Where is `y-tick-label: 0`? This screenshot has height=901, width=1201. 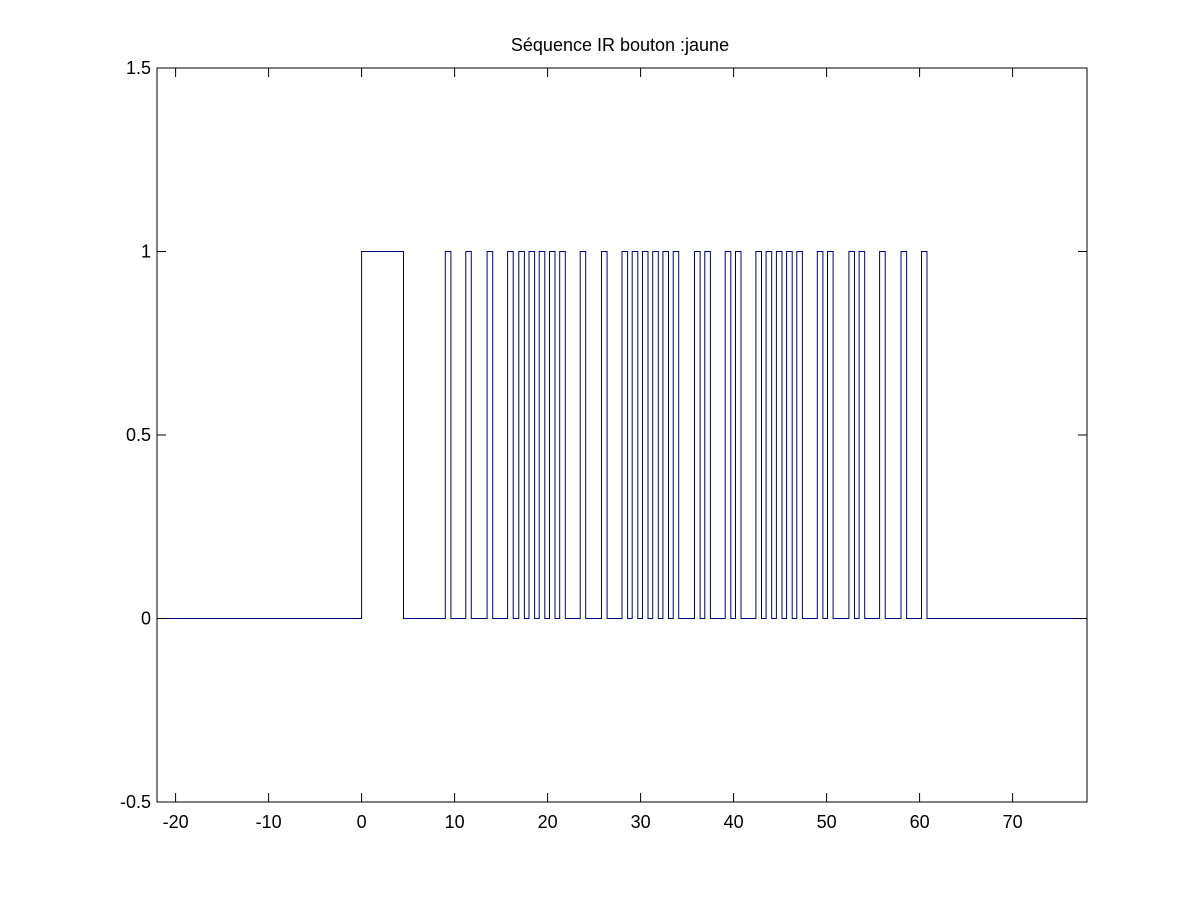 y-tick-label: 0 is located at coordinates (146, 619).